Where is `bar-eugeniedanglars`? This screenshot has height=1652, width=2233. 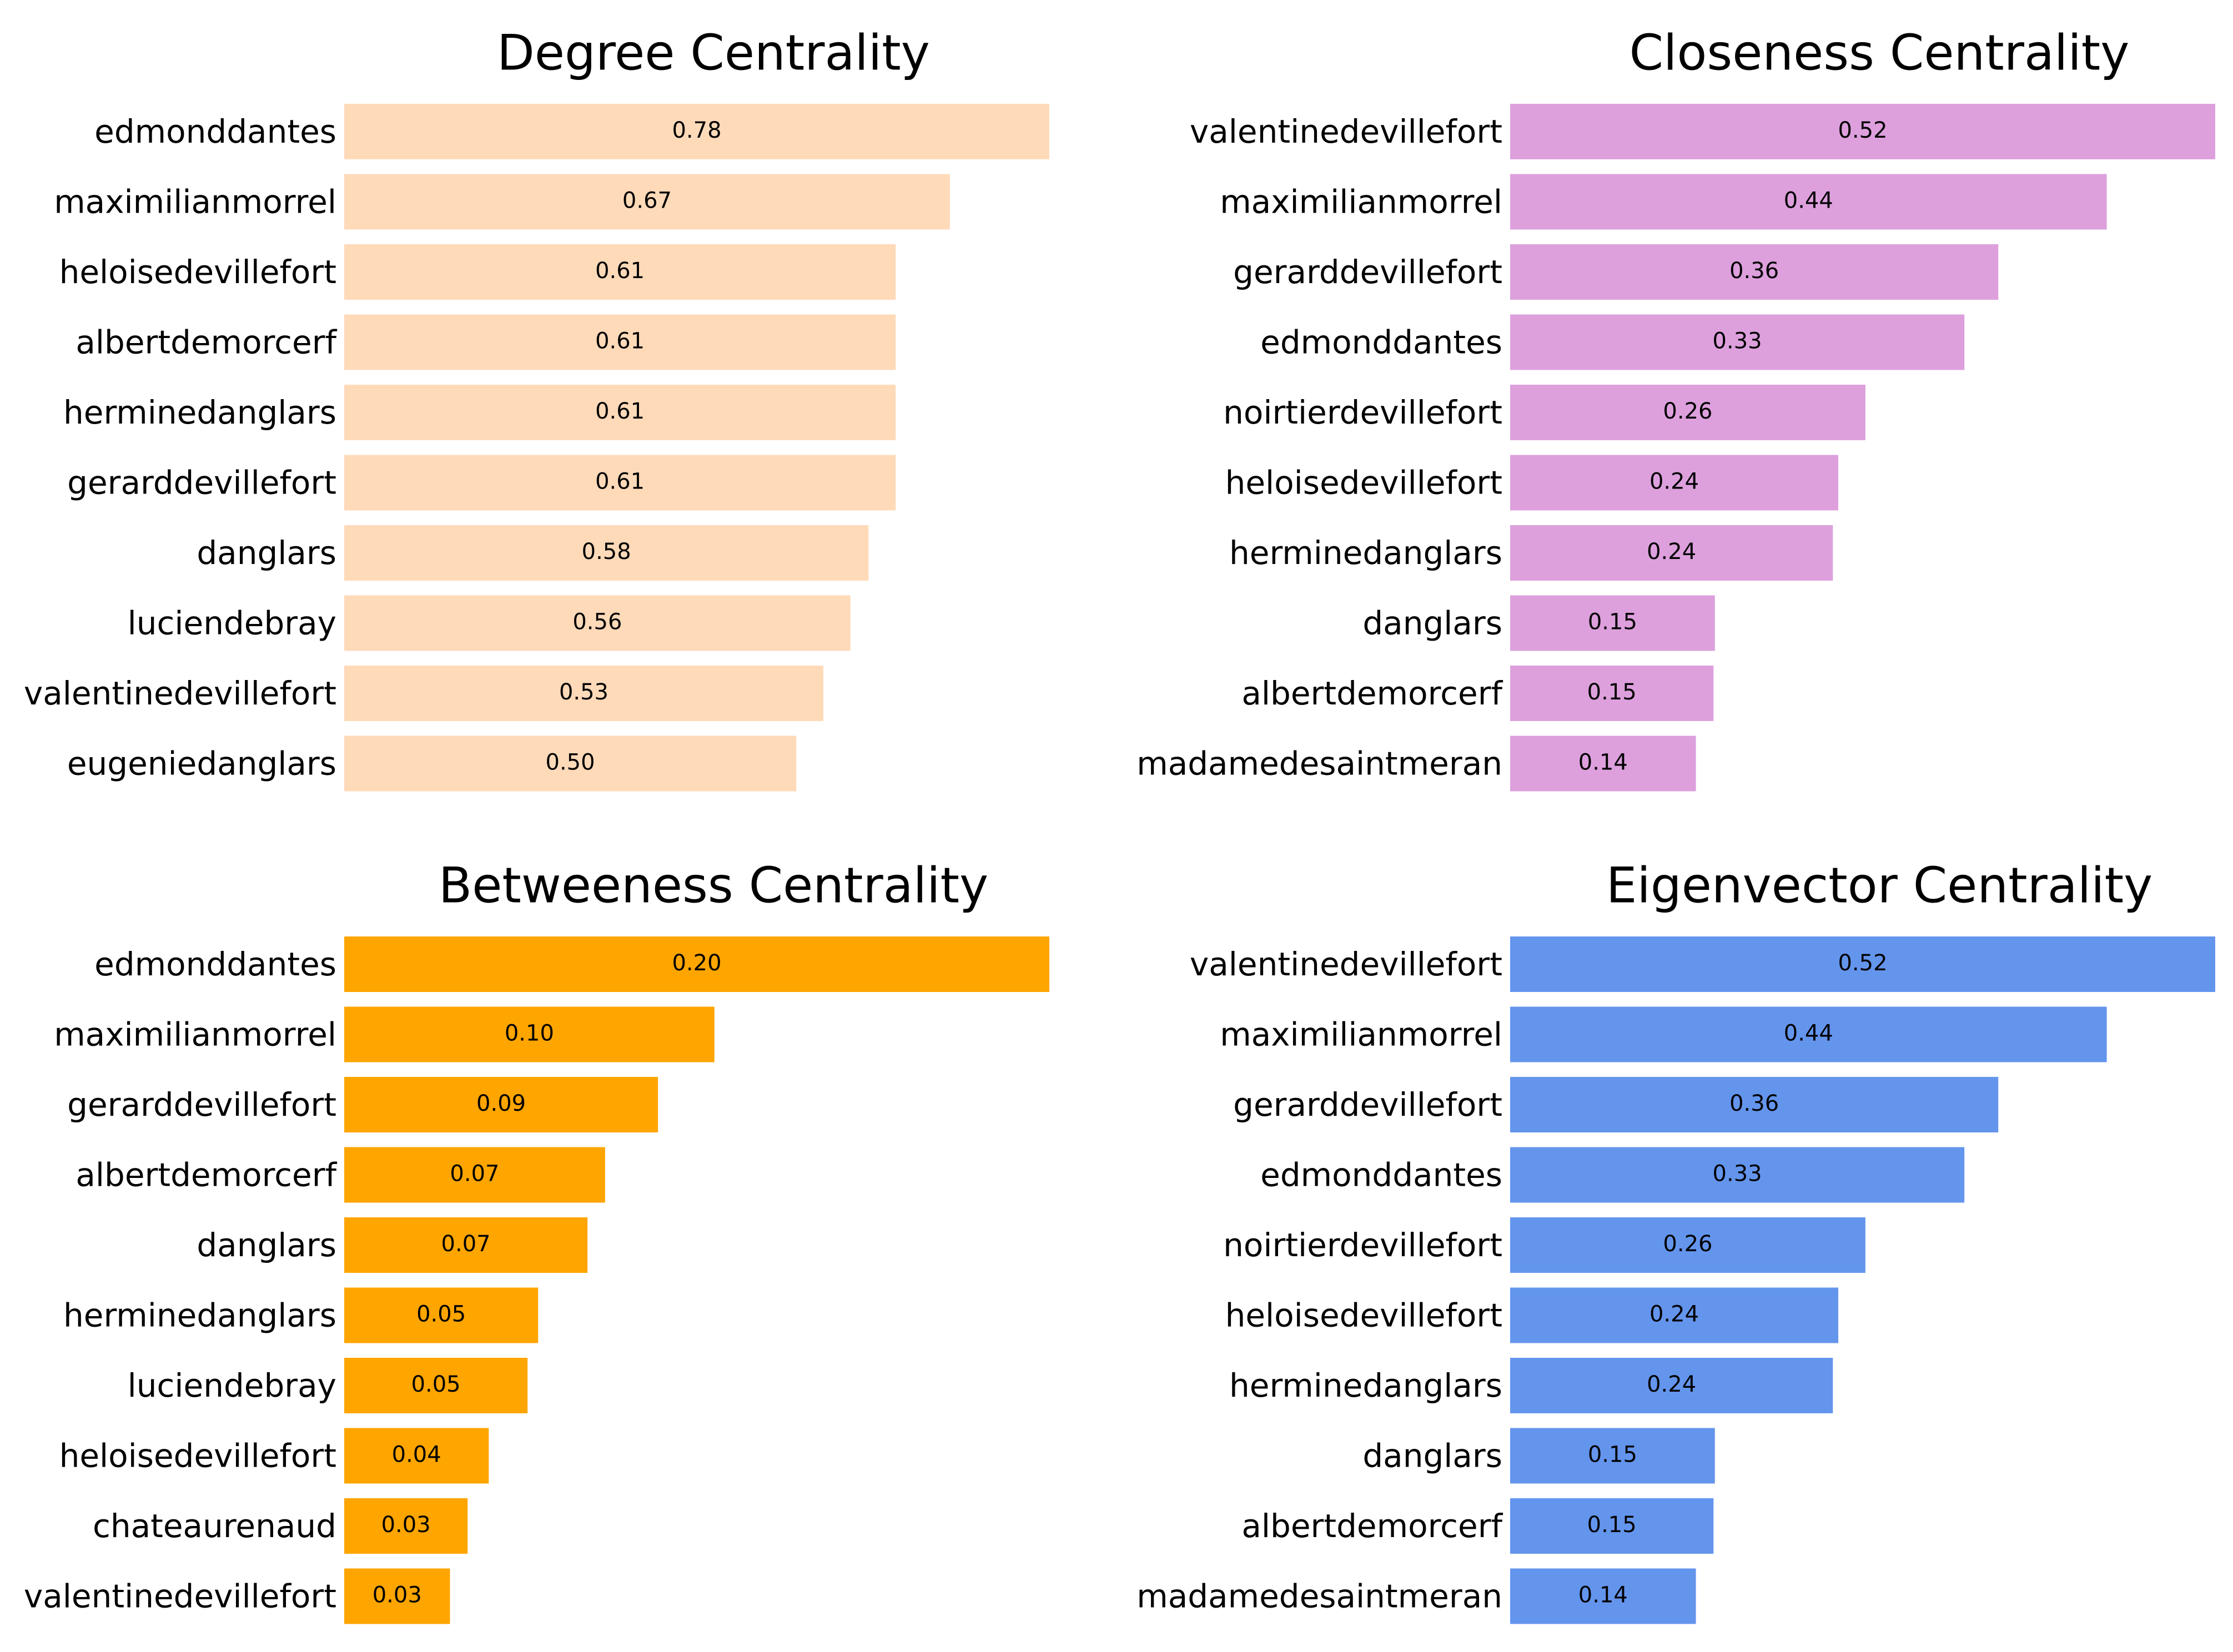 bar-eugeniedanglars is located at coordinates (570, 764).